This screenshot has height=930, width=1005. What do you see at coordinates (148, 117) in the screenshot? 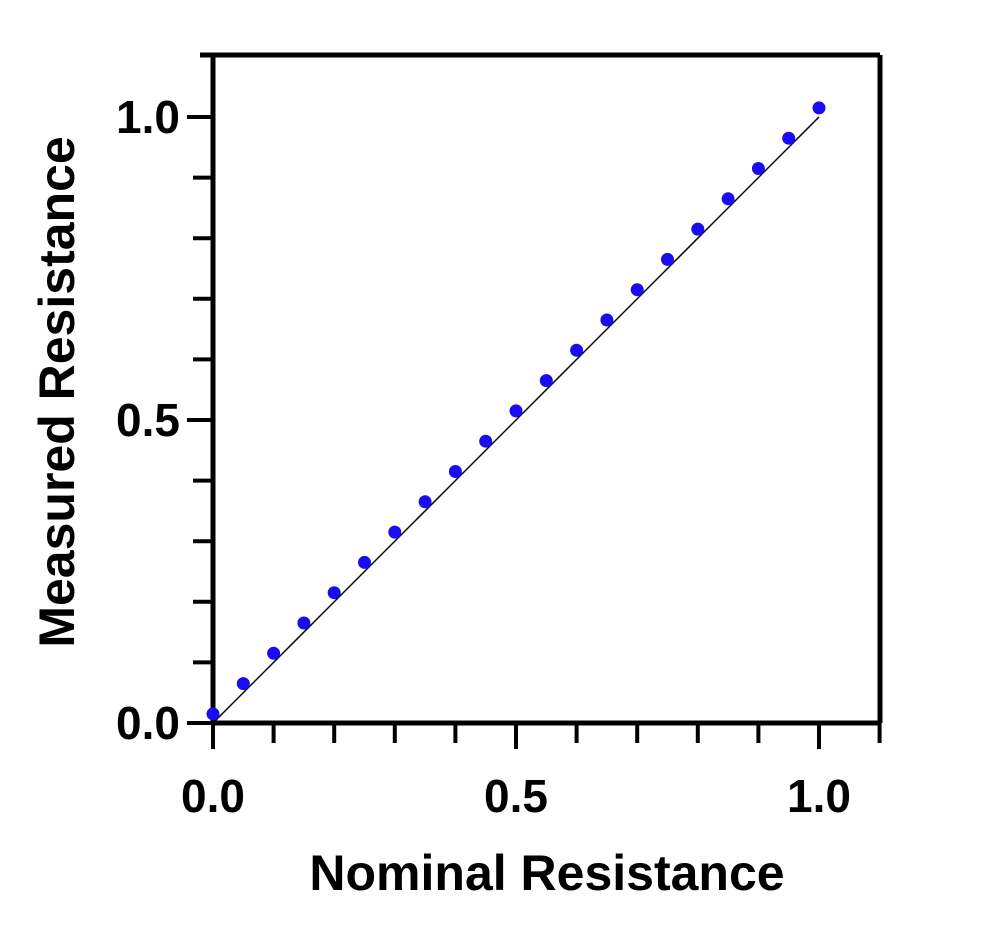
I see `y-tick-label: 1.0` at bounding box center [148, 117].